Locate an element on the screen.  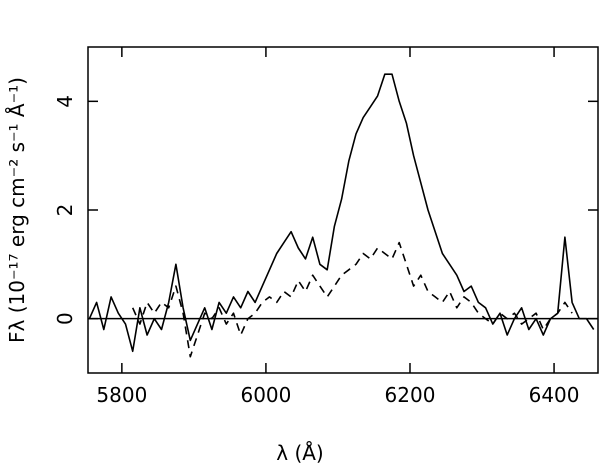
y-tick-label: 2 is located at coordinates (65, 210).